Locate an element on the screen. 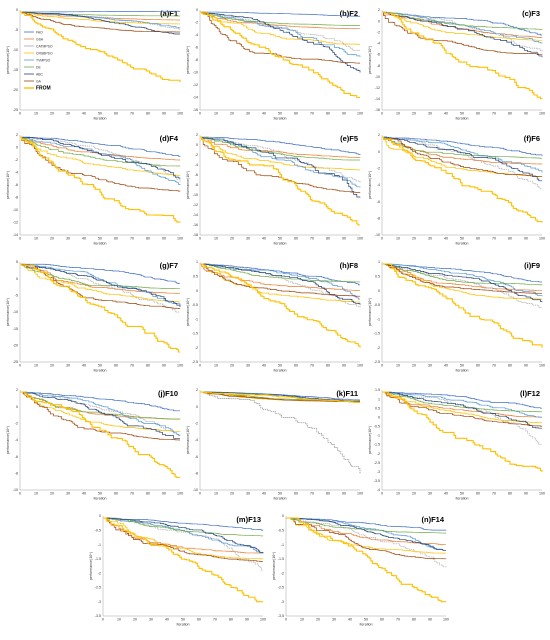 This screenshot has height=640, width=550. panel-title: (i)F9 is located at coordinates (532, 265).